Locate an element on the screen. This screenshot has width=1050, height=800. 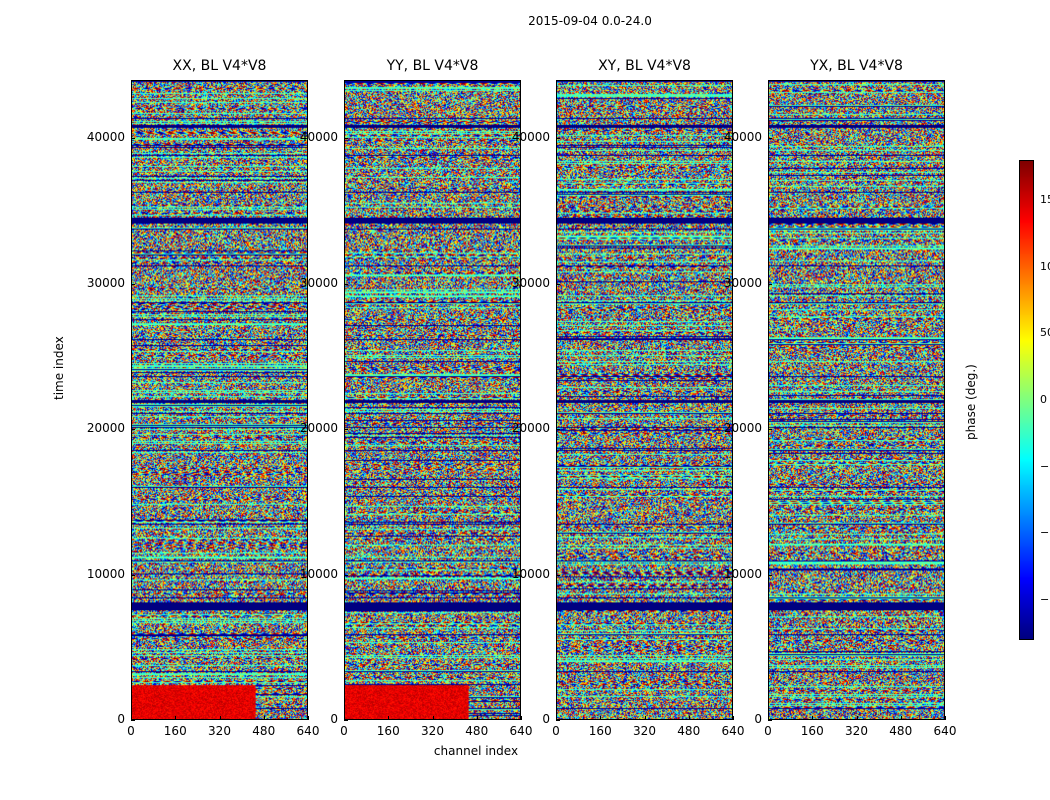
figure-suptitle: 2015-09-04 0.0-24.0 is located at coordinates (590, 21).